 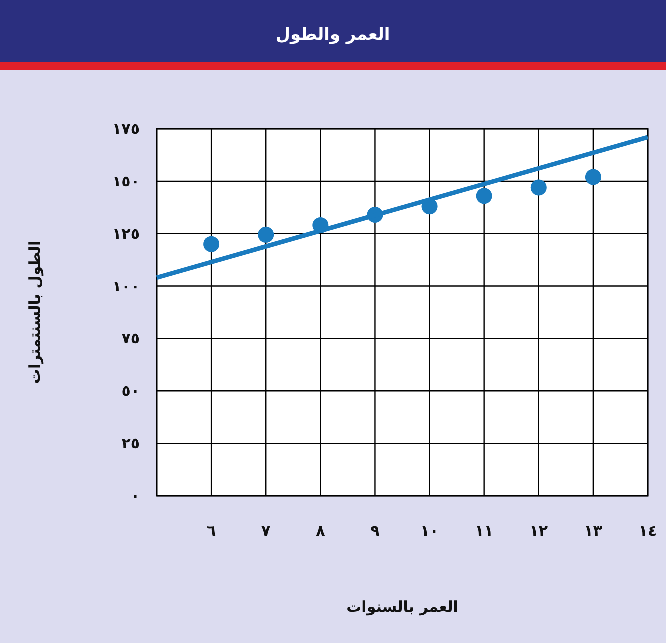 What do you see at coordinates (126, 286) in the screenshot?
I see `y-tick-label: ١٠٠` at bounding box center [126, 286].